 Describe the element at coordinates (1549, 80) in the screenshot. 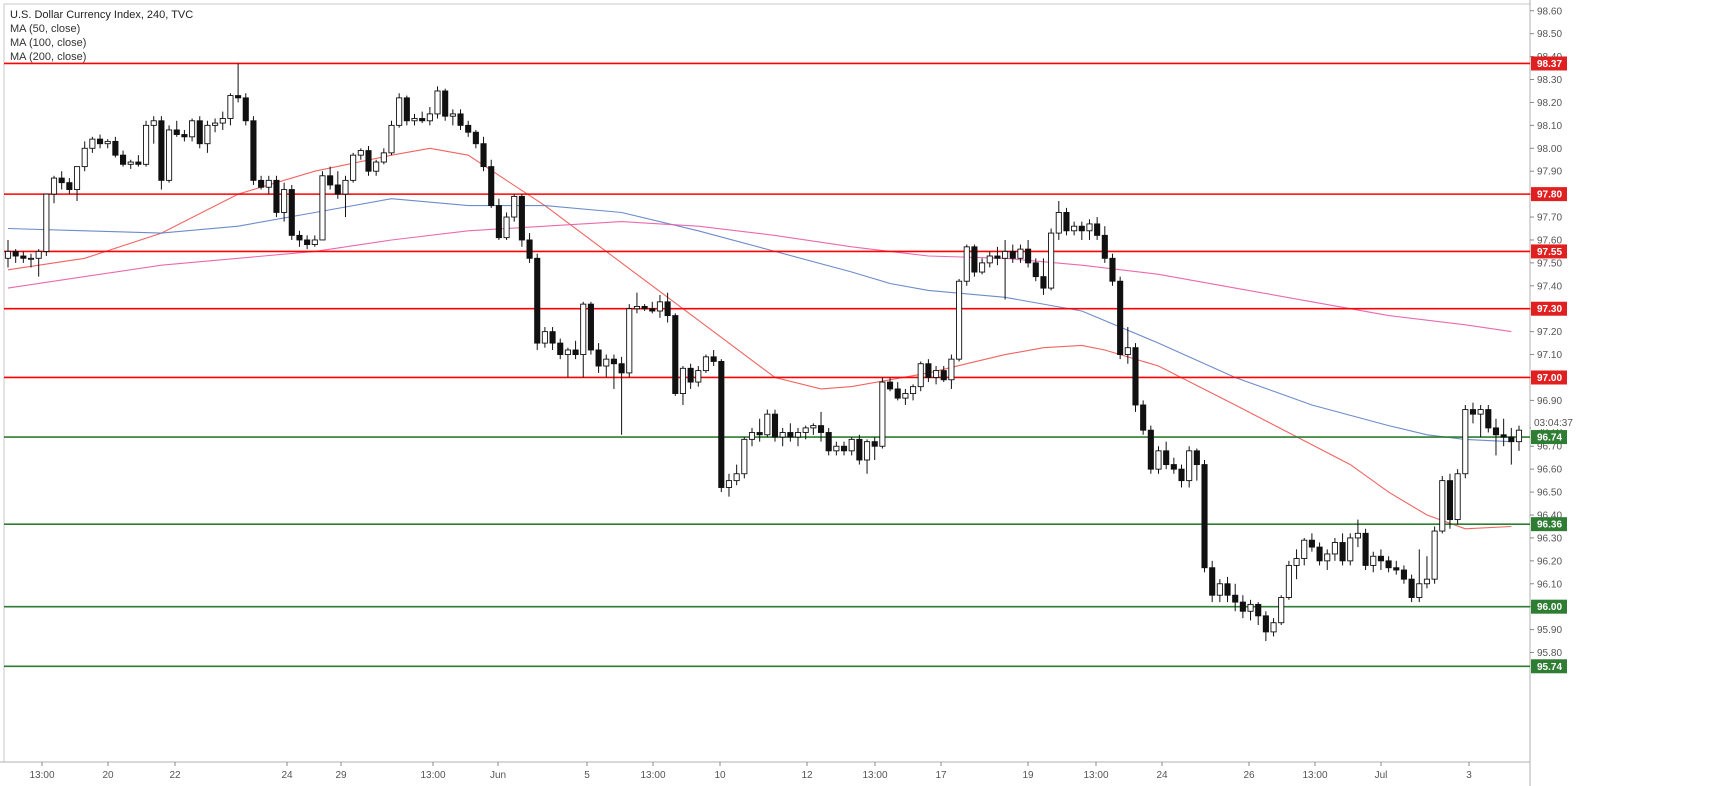

I see `y-tick-label: 98.30` at that location.